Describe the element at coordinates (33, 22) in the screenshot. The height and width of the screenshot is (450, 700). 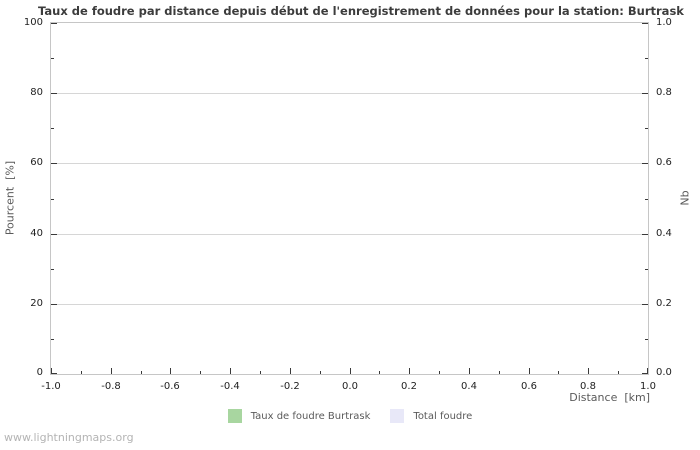
I see `y-left-tick-label: 100` at that location.